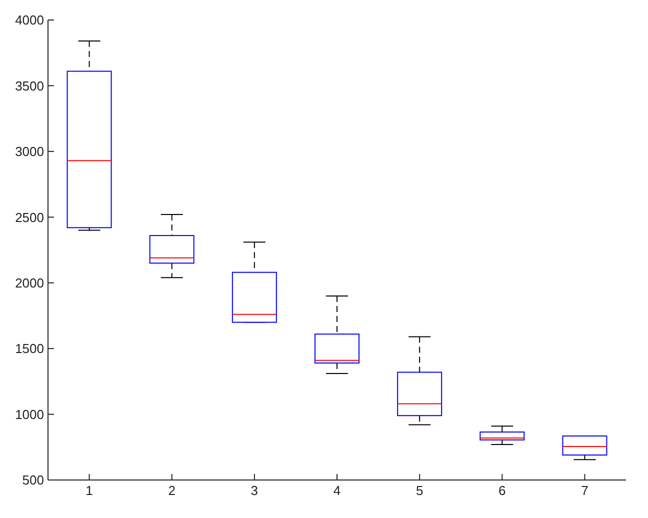 The height and width of the screenshot is (518, 648). I want to click on y-tick-label: 2000, so click(29, 282).